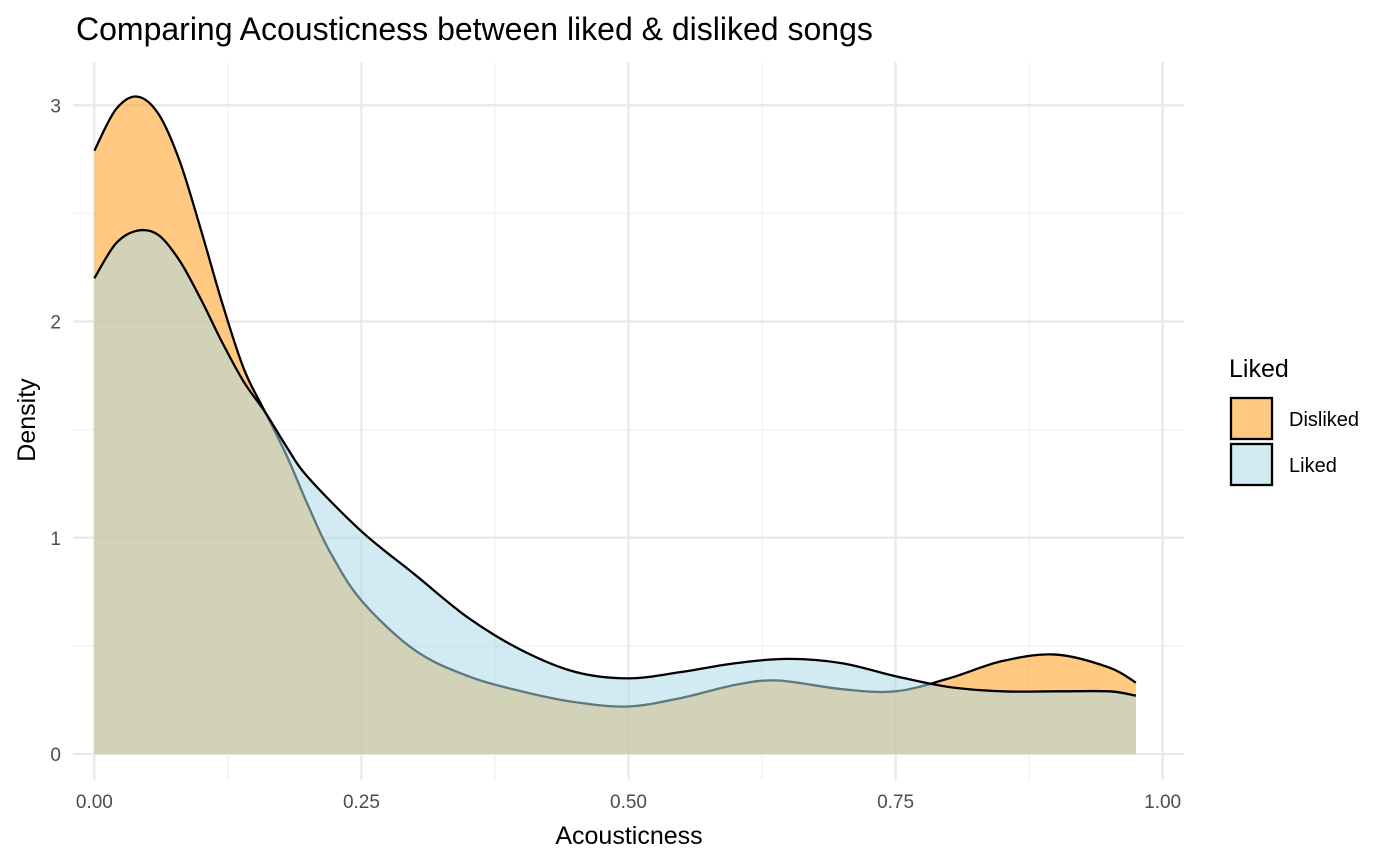 The height and width of the screenshot is (865, 1400). I want to click on y-axis-title: Density, so click(27, 420).